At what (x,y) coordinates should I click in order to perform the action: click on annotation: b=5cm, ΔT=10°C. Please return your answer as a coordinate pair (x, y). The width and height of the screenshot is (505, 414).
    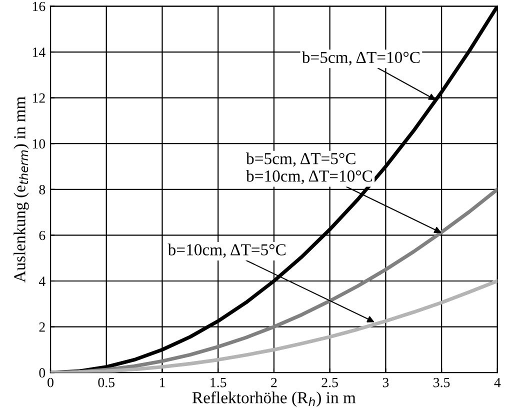
    Looking at the image, I should click on (361, 58).